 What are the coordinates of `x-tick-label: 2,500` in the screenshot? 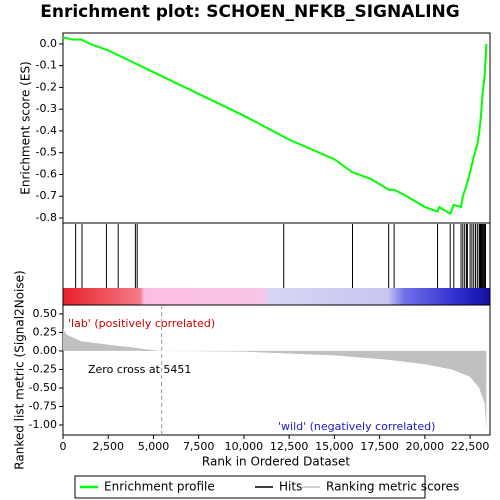 It's located at (108, 446).